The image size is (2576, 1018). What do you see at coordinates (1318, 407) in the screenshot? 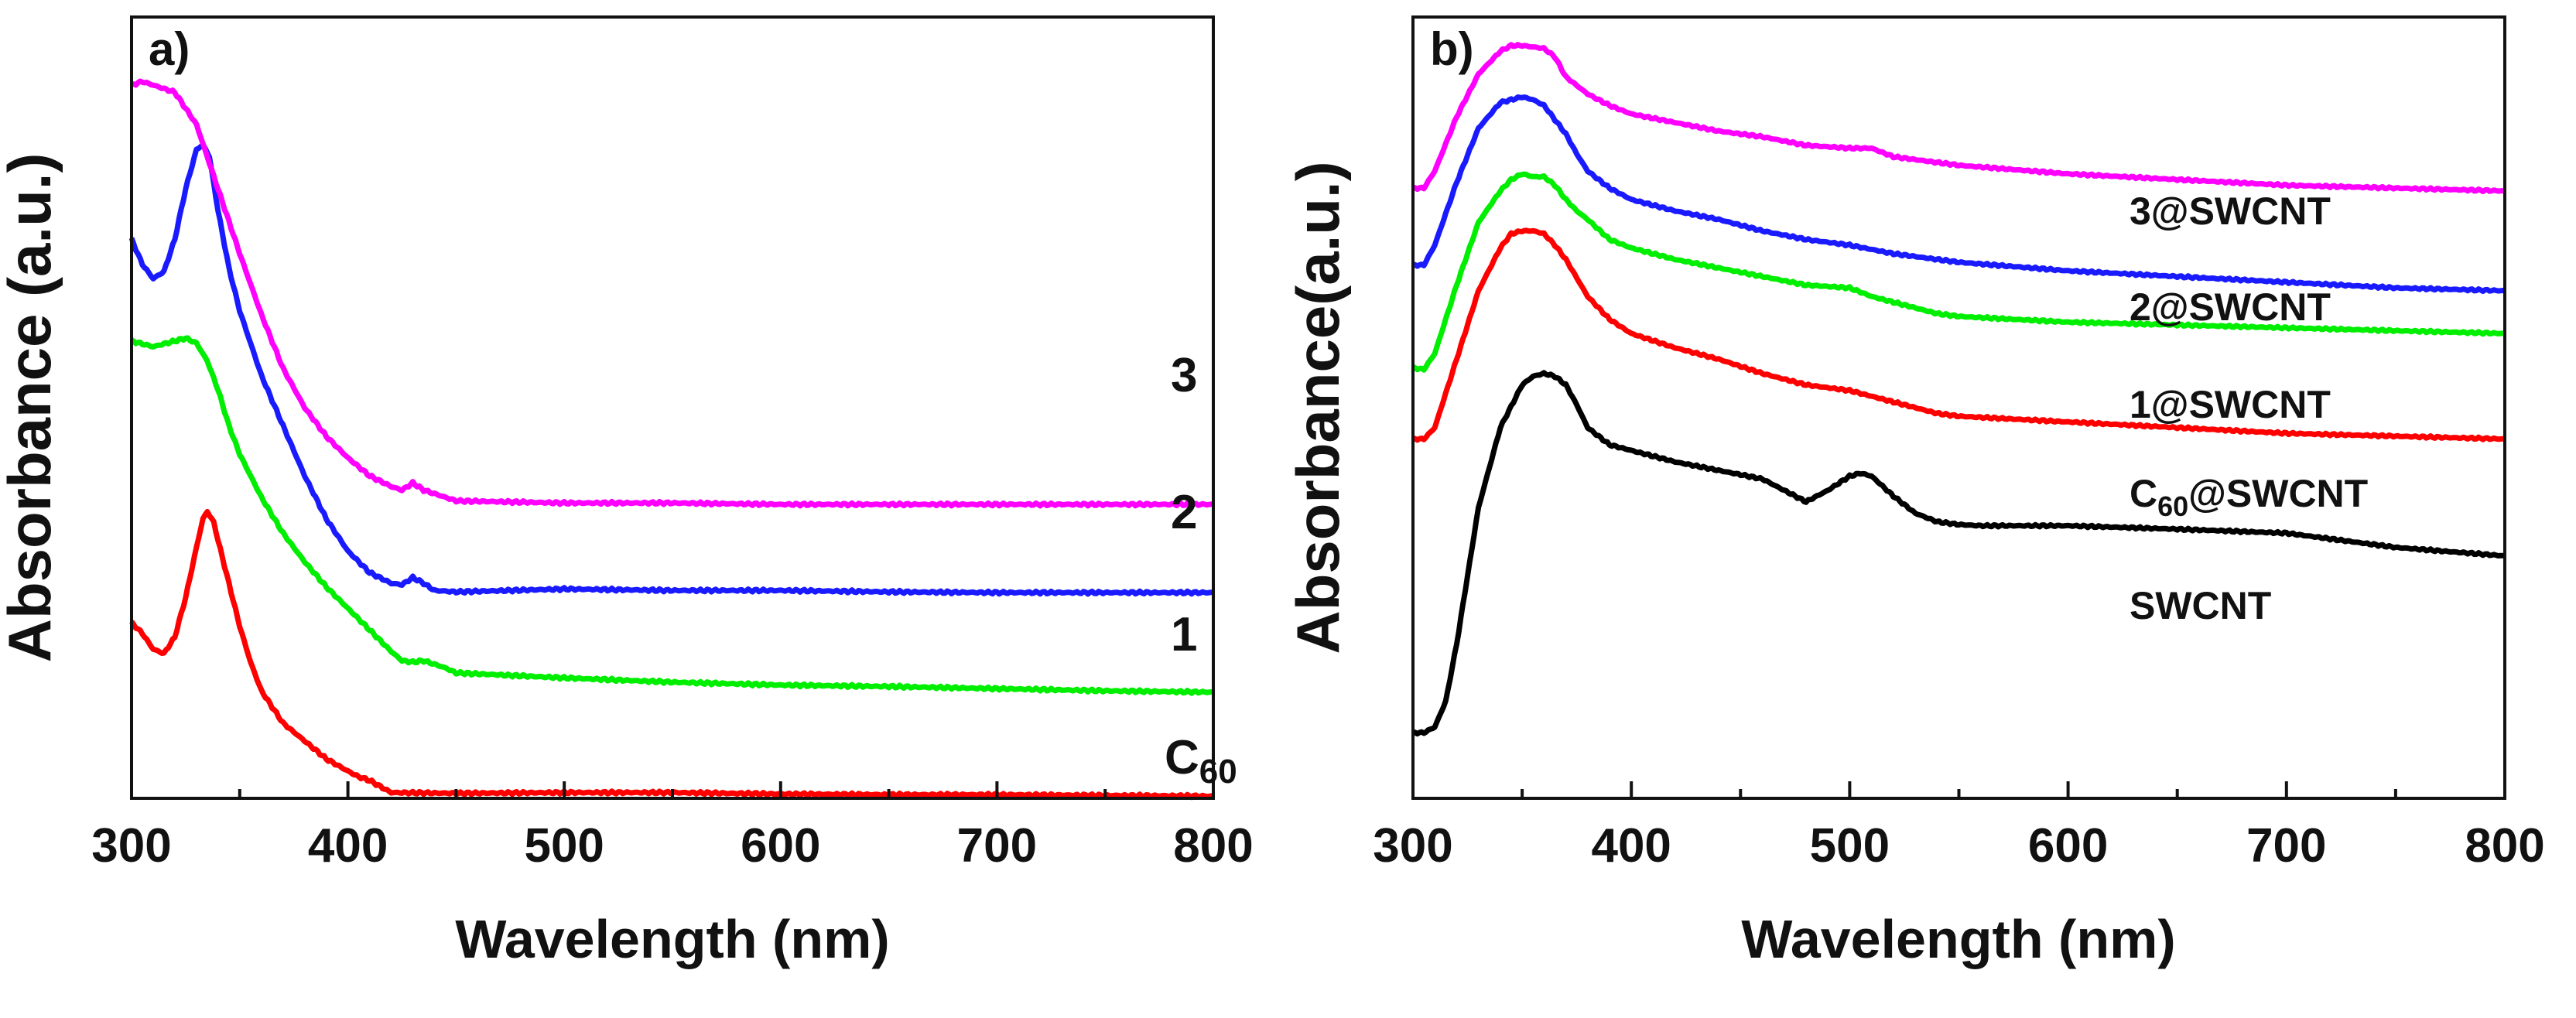
I see `y-axis-label: Absorbance(a.u.)` at bounding box center [1318, 407].